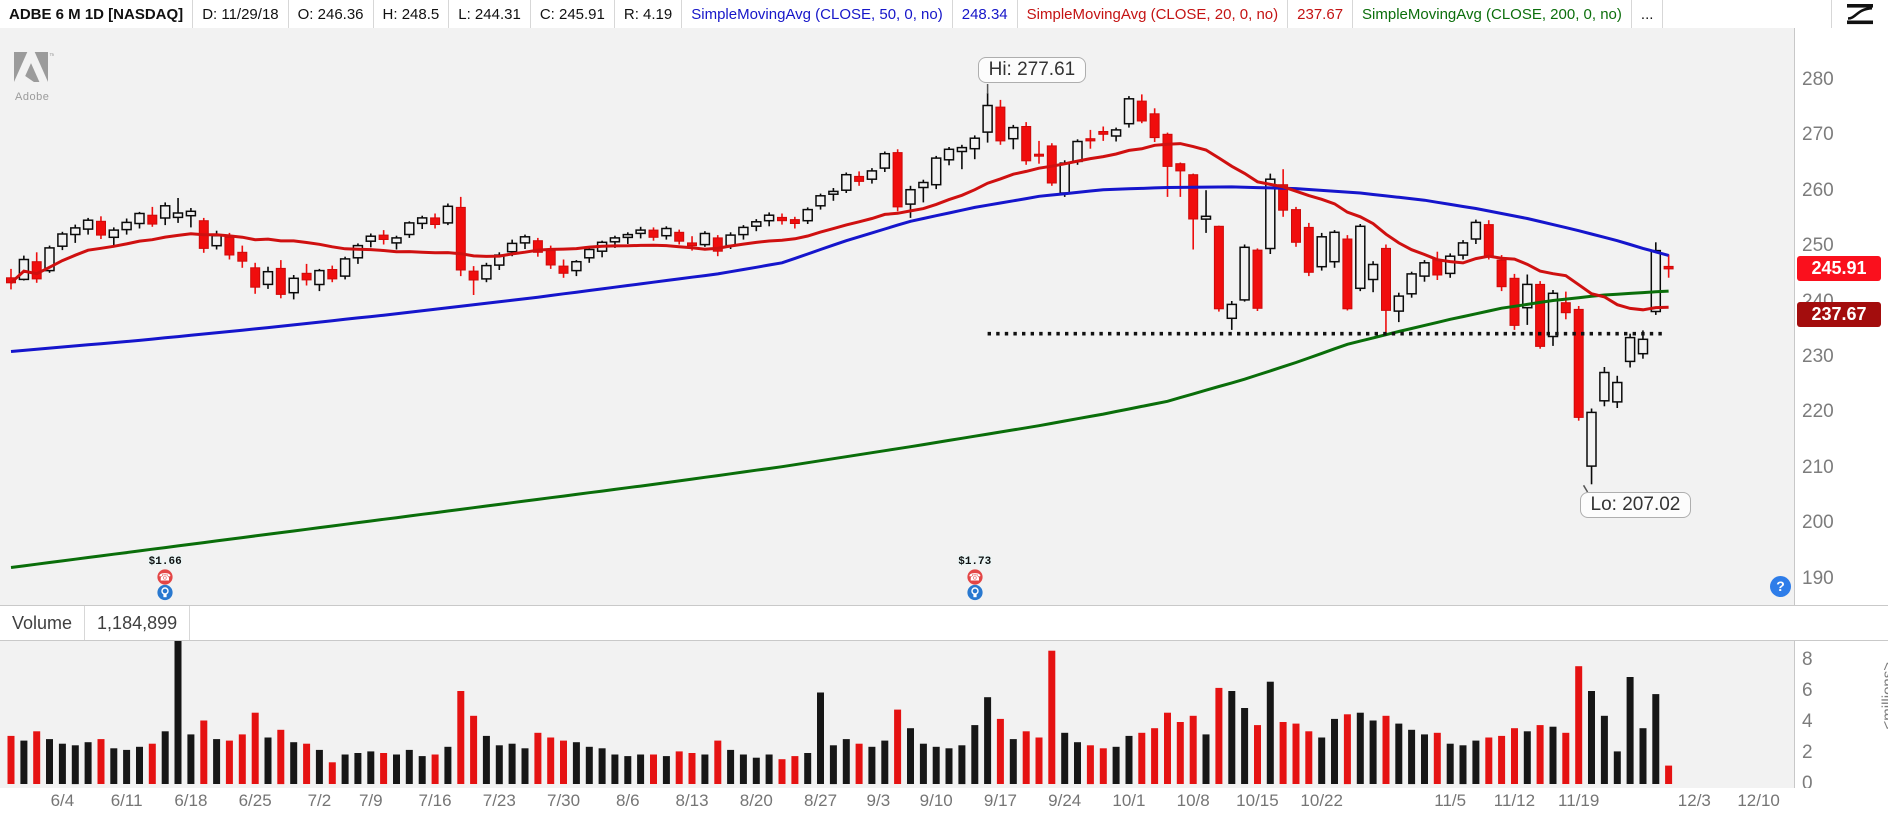 This screenshot has width=1888, height=813. What do you see at coordinates (1818, 578) in the screenshot?
I see `price-tick-190: 190` at bounding box center [1818, 578].